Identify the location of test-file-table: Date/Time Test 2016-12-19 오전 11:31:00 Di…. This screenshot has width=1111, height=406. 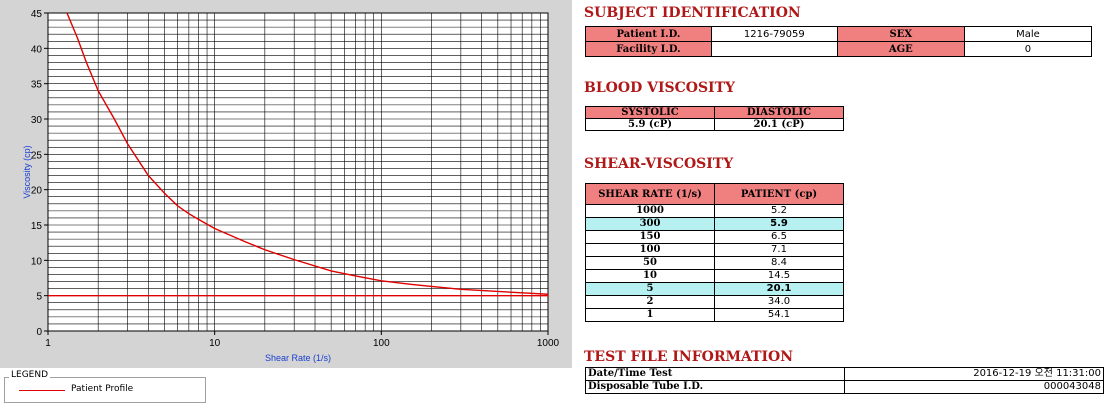
(844, 380).